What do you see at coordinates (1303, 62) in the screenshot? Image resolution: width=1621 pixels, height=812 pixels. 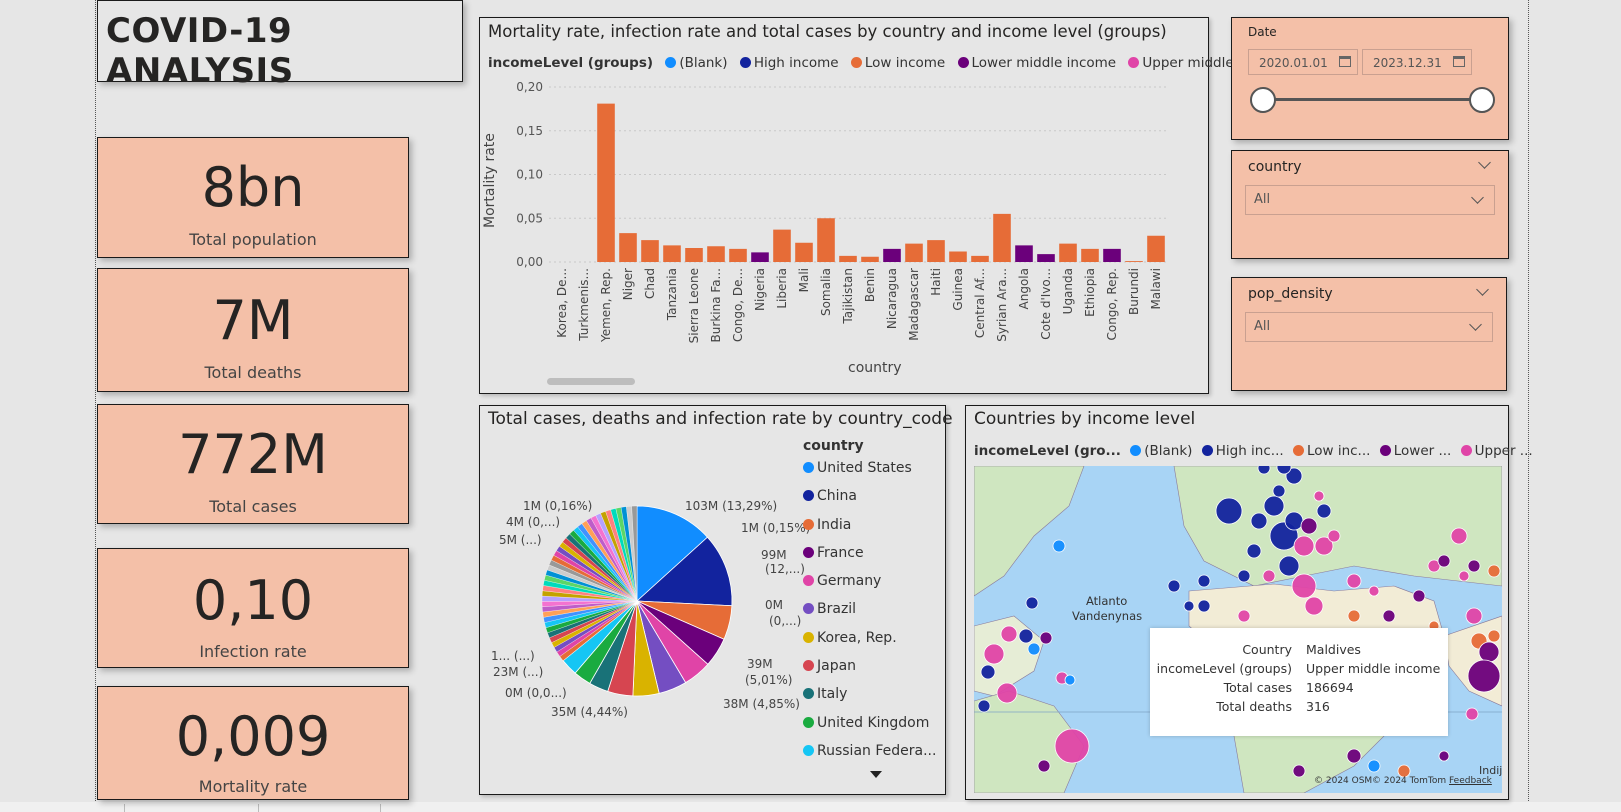 I see `start-date-input: 2020.01.01` at bounding box center [1303, 62].